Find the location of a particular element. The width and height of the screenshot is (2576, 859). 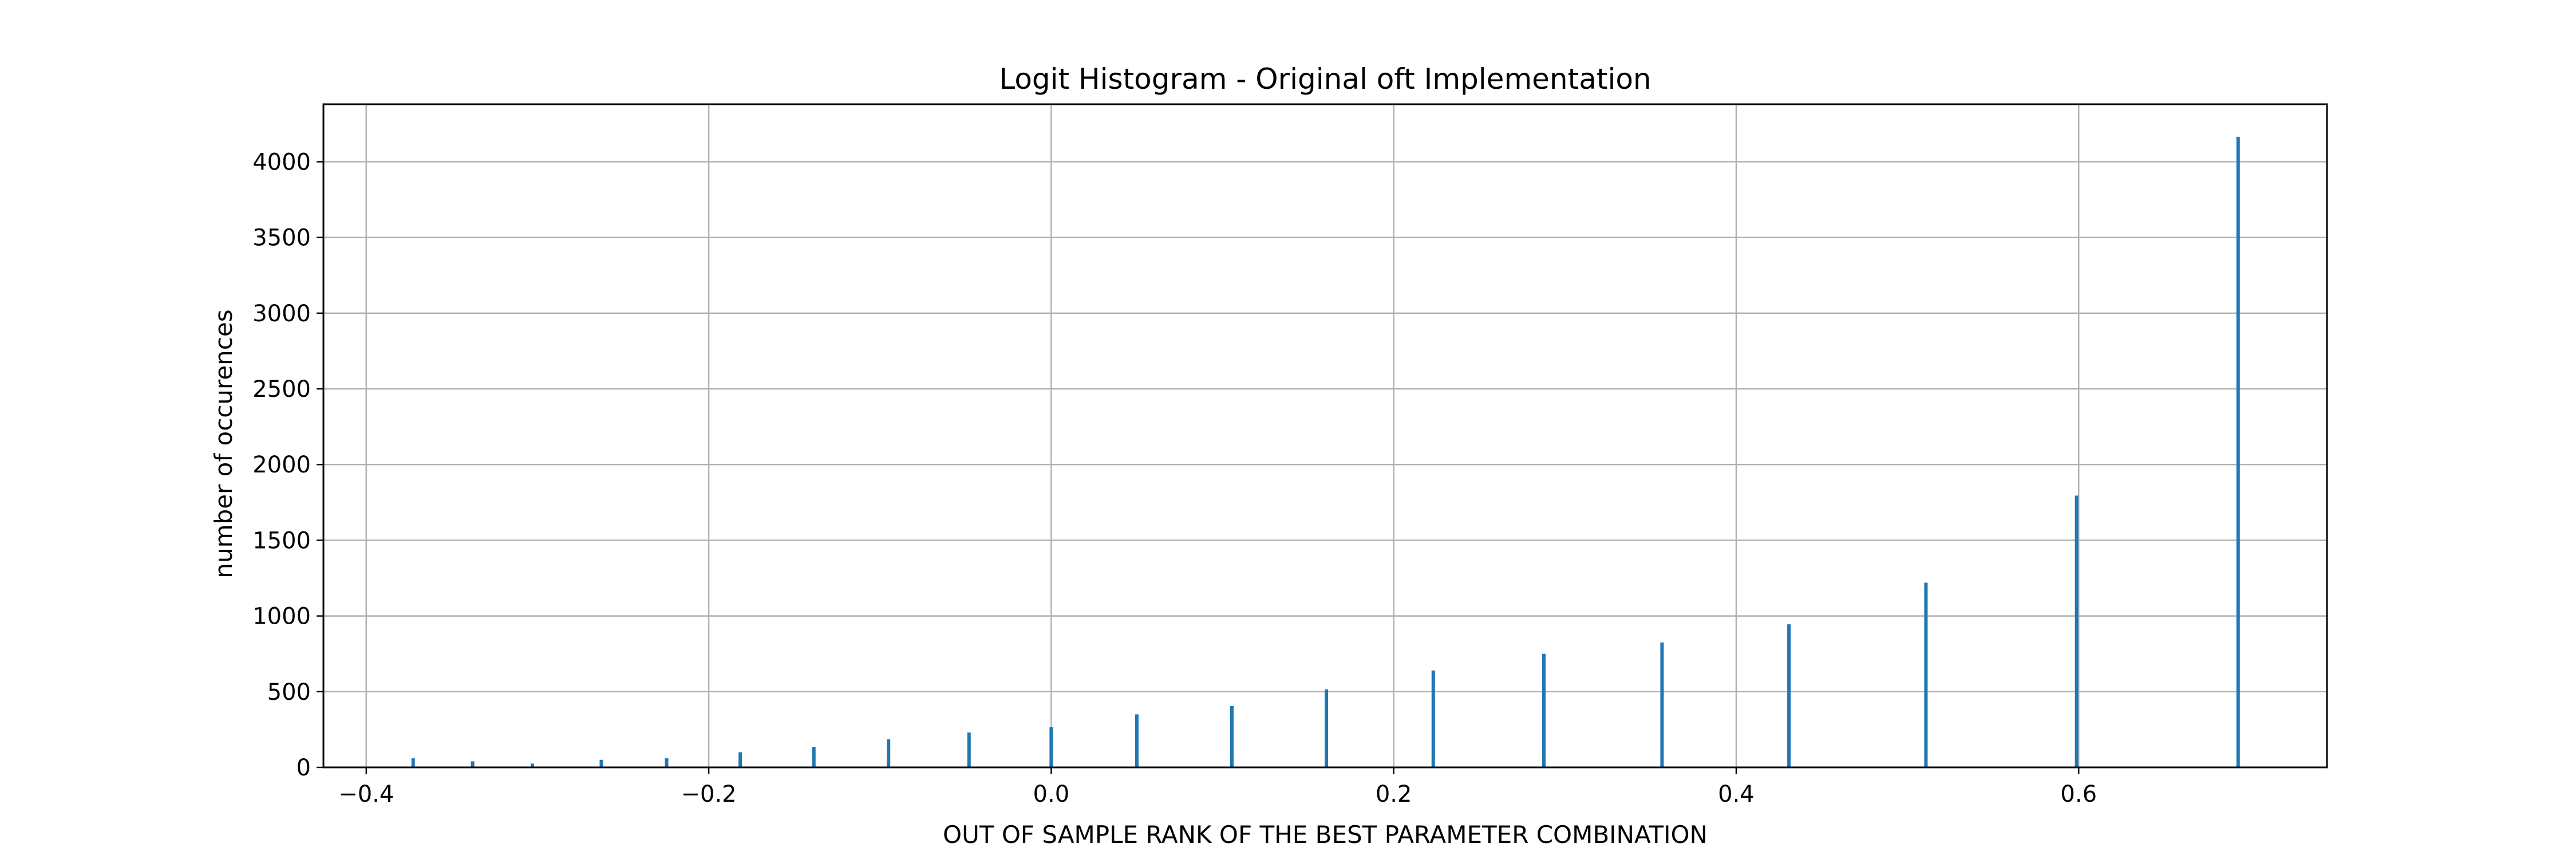

x-tick-label: 0.0 is located at coordinates (1051, 794).